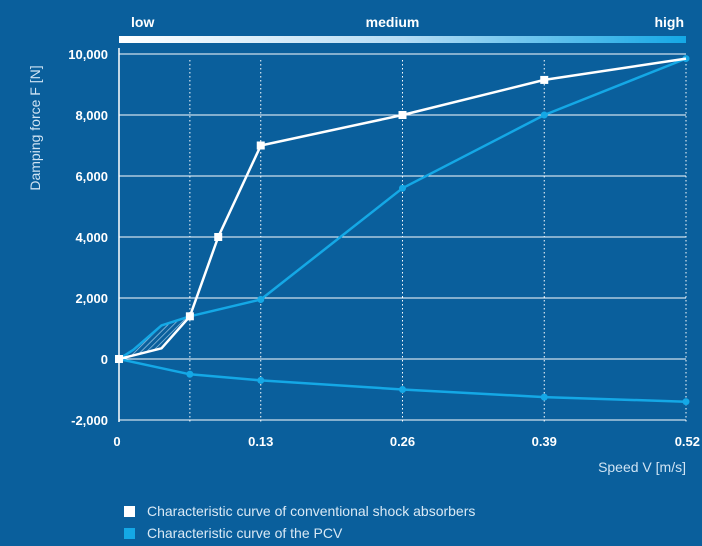 This screenshot has width=702, height=546. I want to click on x-axis-title: Speed V [m/s], so click(642, 467).